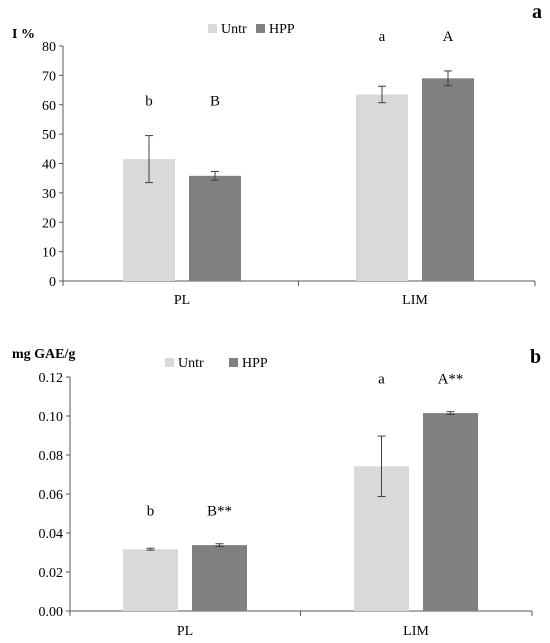  Describe the element at coordinates (51, 495) in the screenshot. I see `y-tick-label: 0.06` at that location.